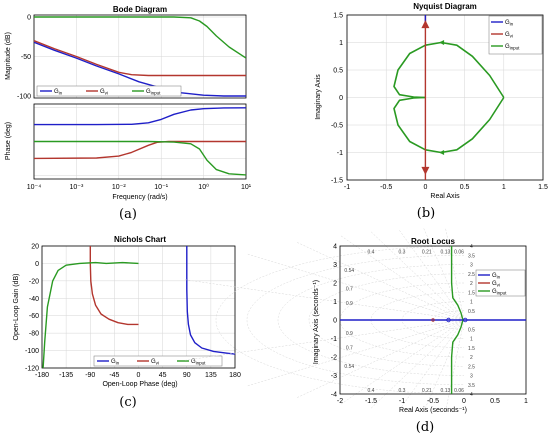 The height and width of the screenshot is (438, 550). Describe the element at coordinates (402, 252) in the screenshot. I see `damping-label: 0.3` at that location.